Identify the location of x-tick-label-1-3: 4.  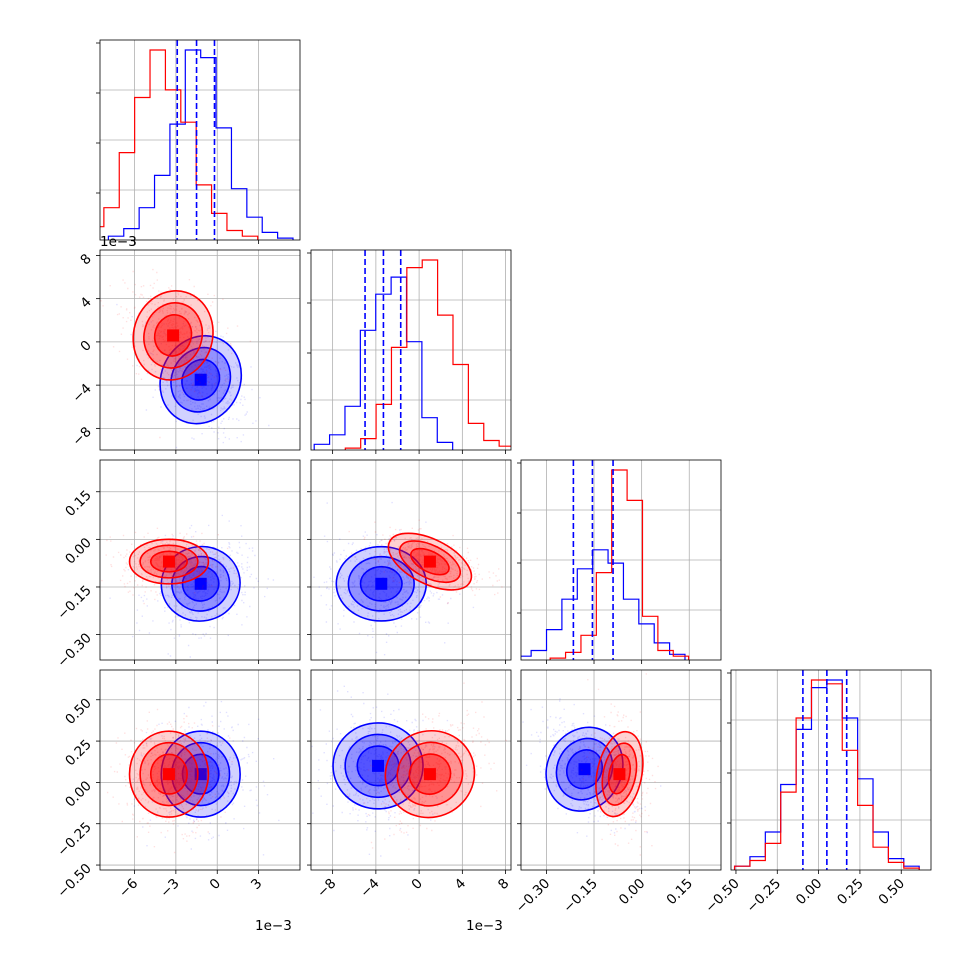
(460, 884).